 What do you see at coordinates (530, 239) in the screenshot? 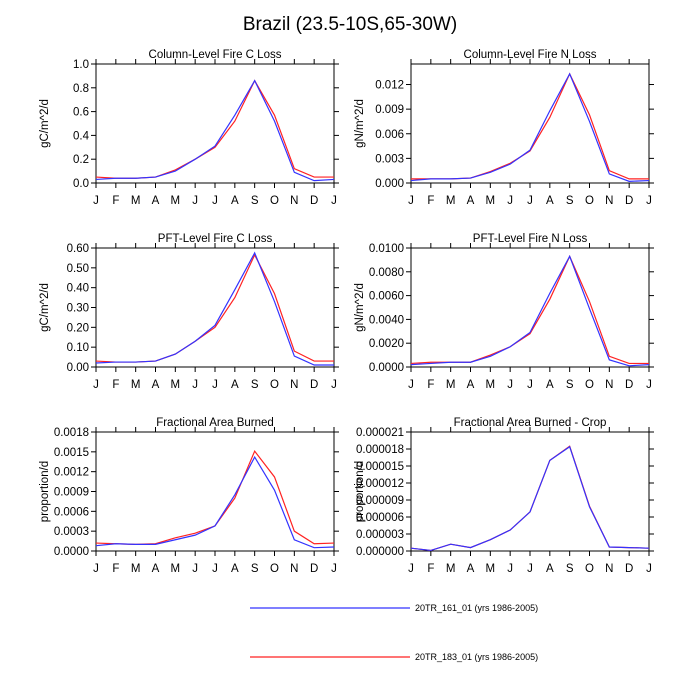
I see `panel-title: PFT-Level Fire N Loss` at bounding box center [530, 239].